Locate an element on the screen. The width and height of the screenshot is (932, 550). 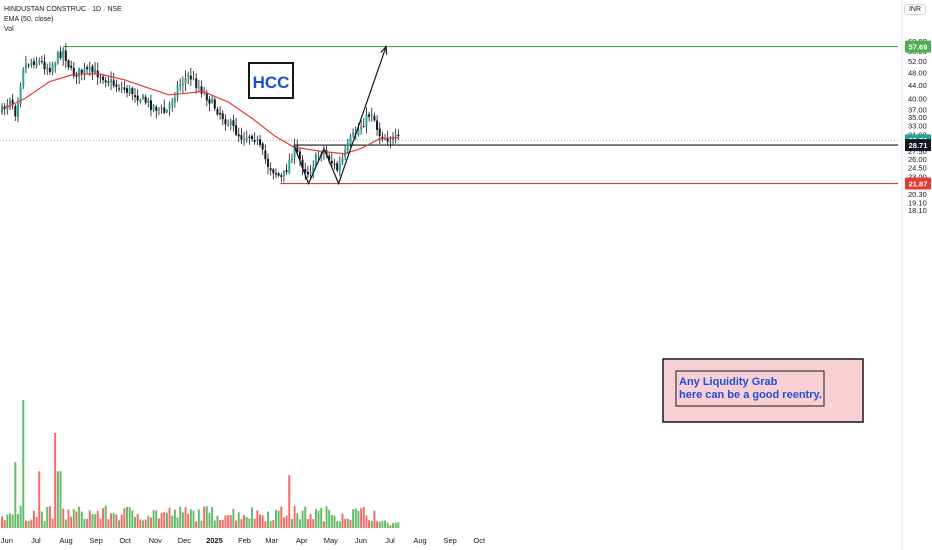
volume-bars is located at coordinates (200, 463).